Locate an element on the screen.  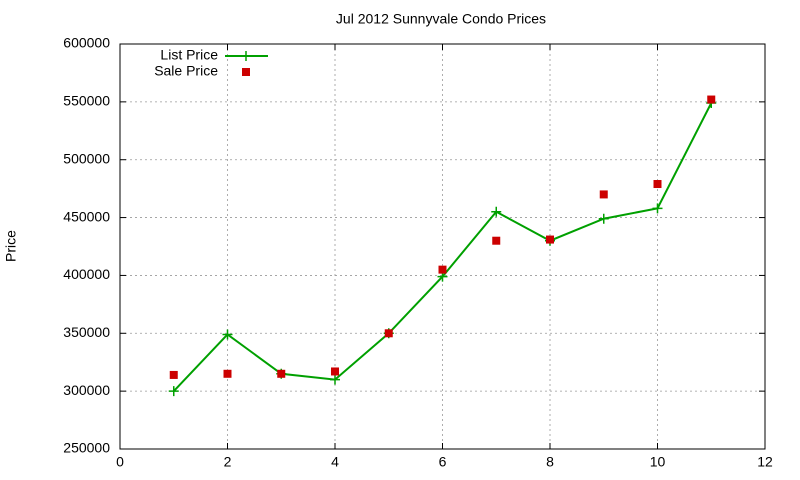
y-tick-label: 300000 is located at coordinates (86, 390).